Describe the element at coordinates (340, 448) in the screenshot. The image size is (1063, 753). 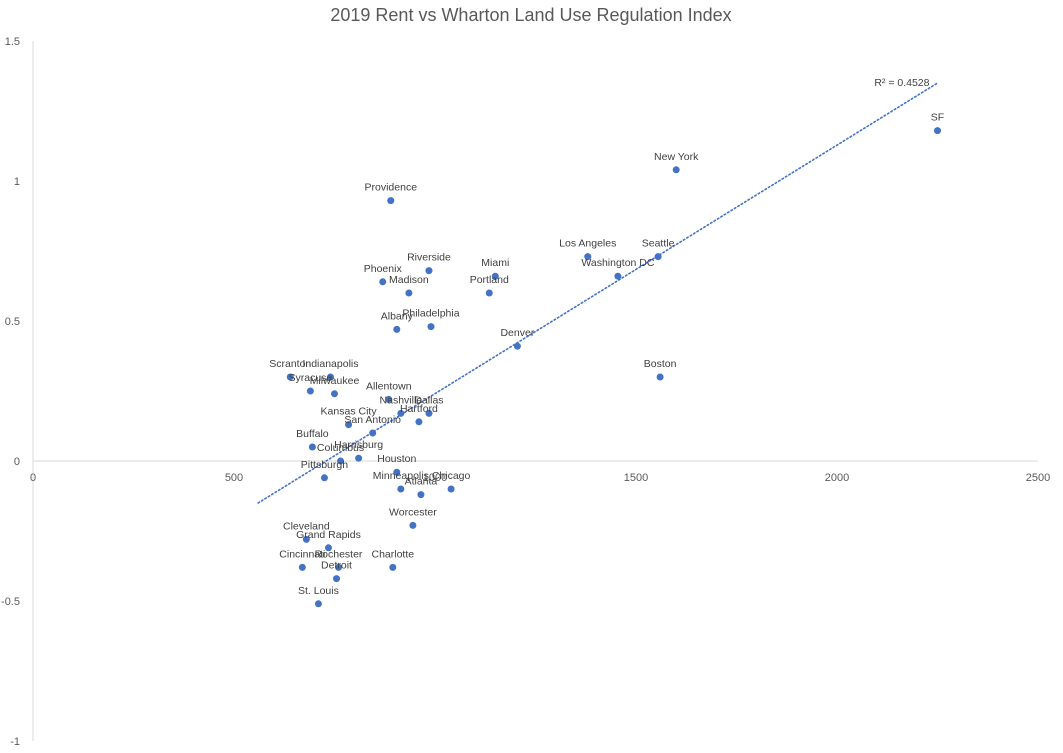
I see `point-label: Columbus` at that location.